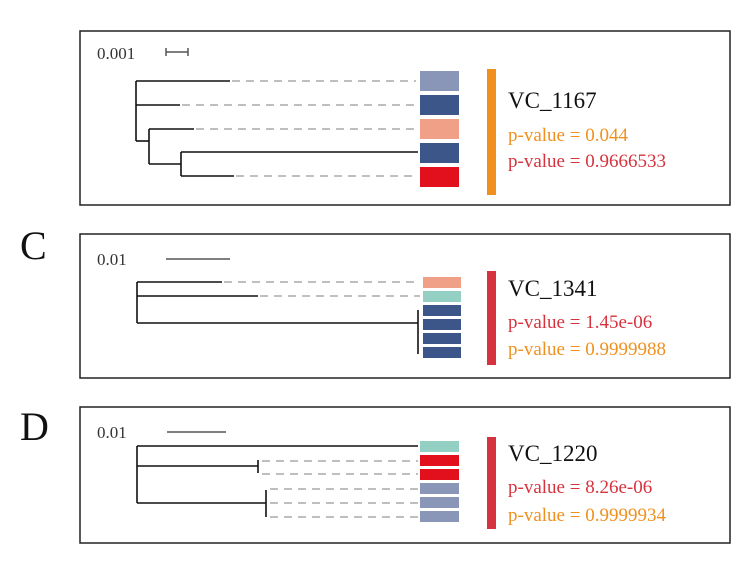  Describe the element at coordinates (587, 515) in the screenshot. I see `pvalue-2: p-value = 0.9999934` at that location.